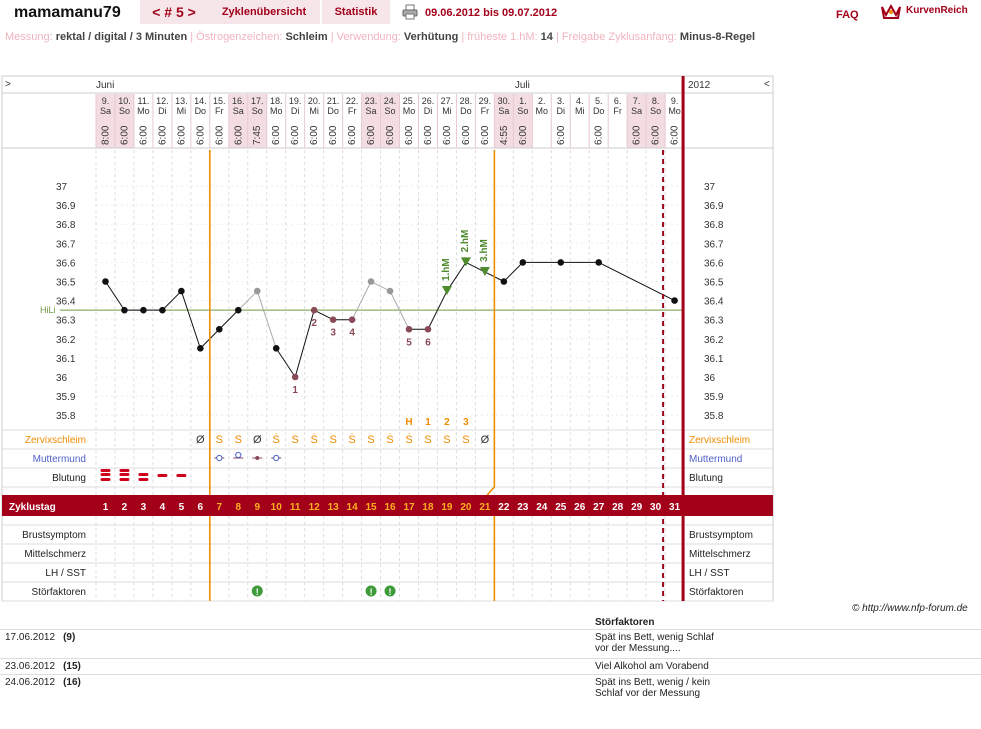 The height and width of the screenshot is (729, 981). I want to click on faq-link: FAQ, so click(847, 15).